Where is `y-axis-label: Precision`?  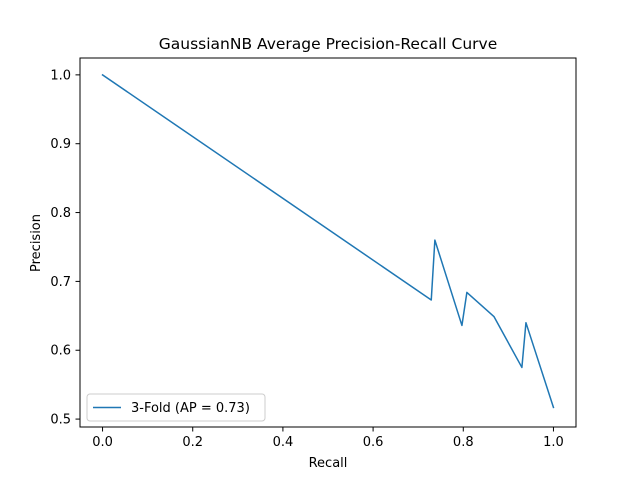
y-axis-label: Precision is located at coordinates (36, 243).